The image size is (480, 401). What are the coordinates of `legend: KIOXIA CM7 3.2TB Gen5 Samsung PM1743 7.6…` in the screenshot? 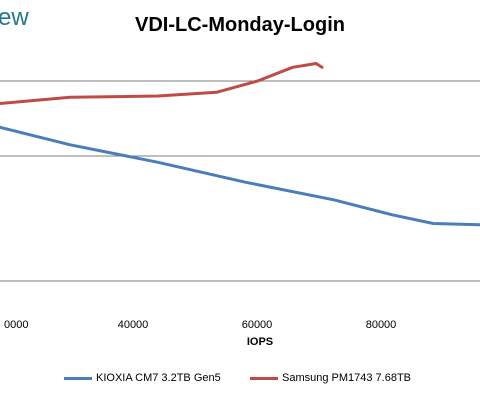 It's located at (240, 381).